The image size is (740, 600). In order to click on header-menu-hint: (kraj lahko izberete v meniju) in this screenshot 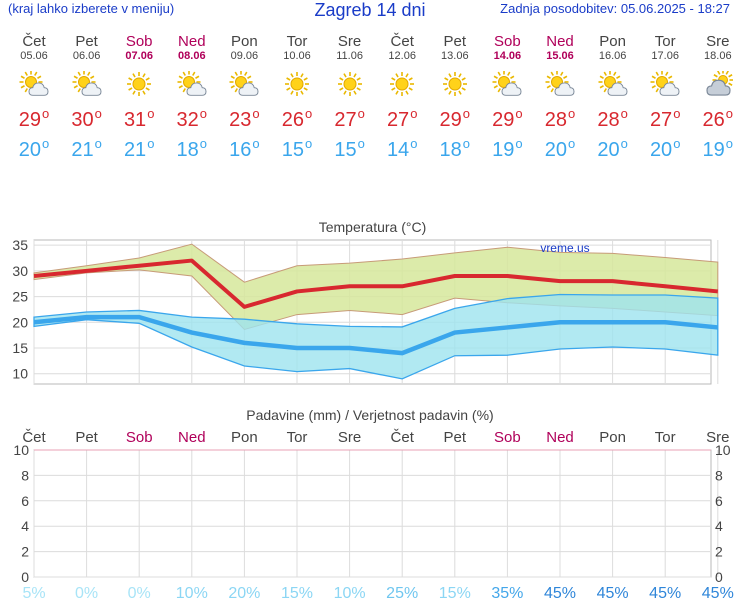, I will do `click(91, 8)`.